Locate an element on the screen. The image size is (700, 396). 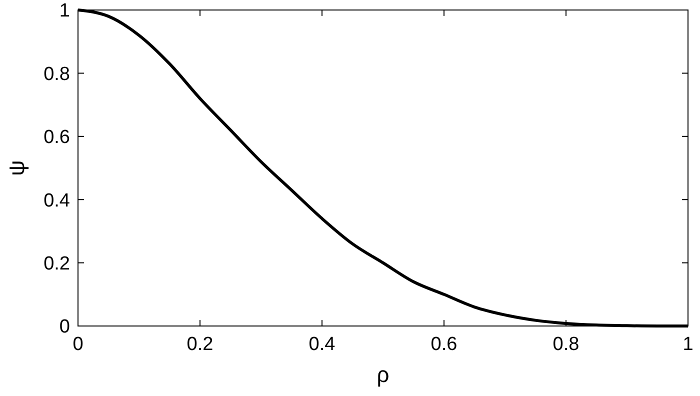
y-tick-label: 0.4 is located at coordinates (57, 201).